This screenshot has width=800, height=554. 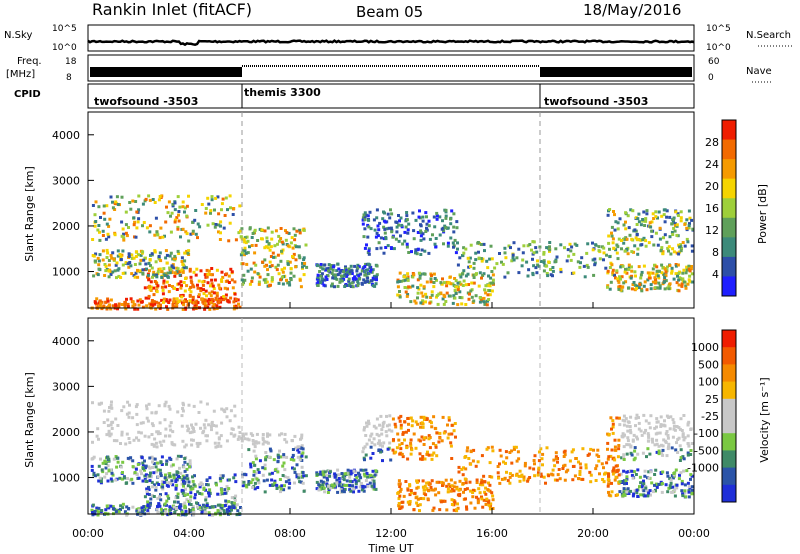 I want to click on colorbar-swatch, so click(x=729, y=425).